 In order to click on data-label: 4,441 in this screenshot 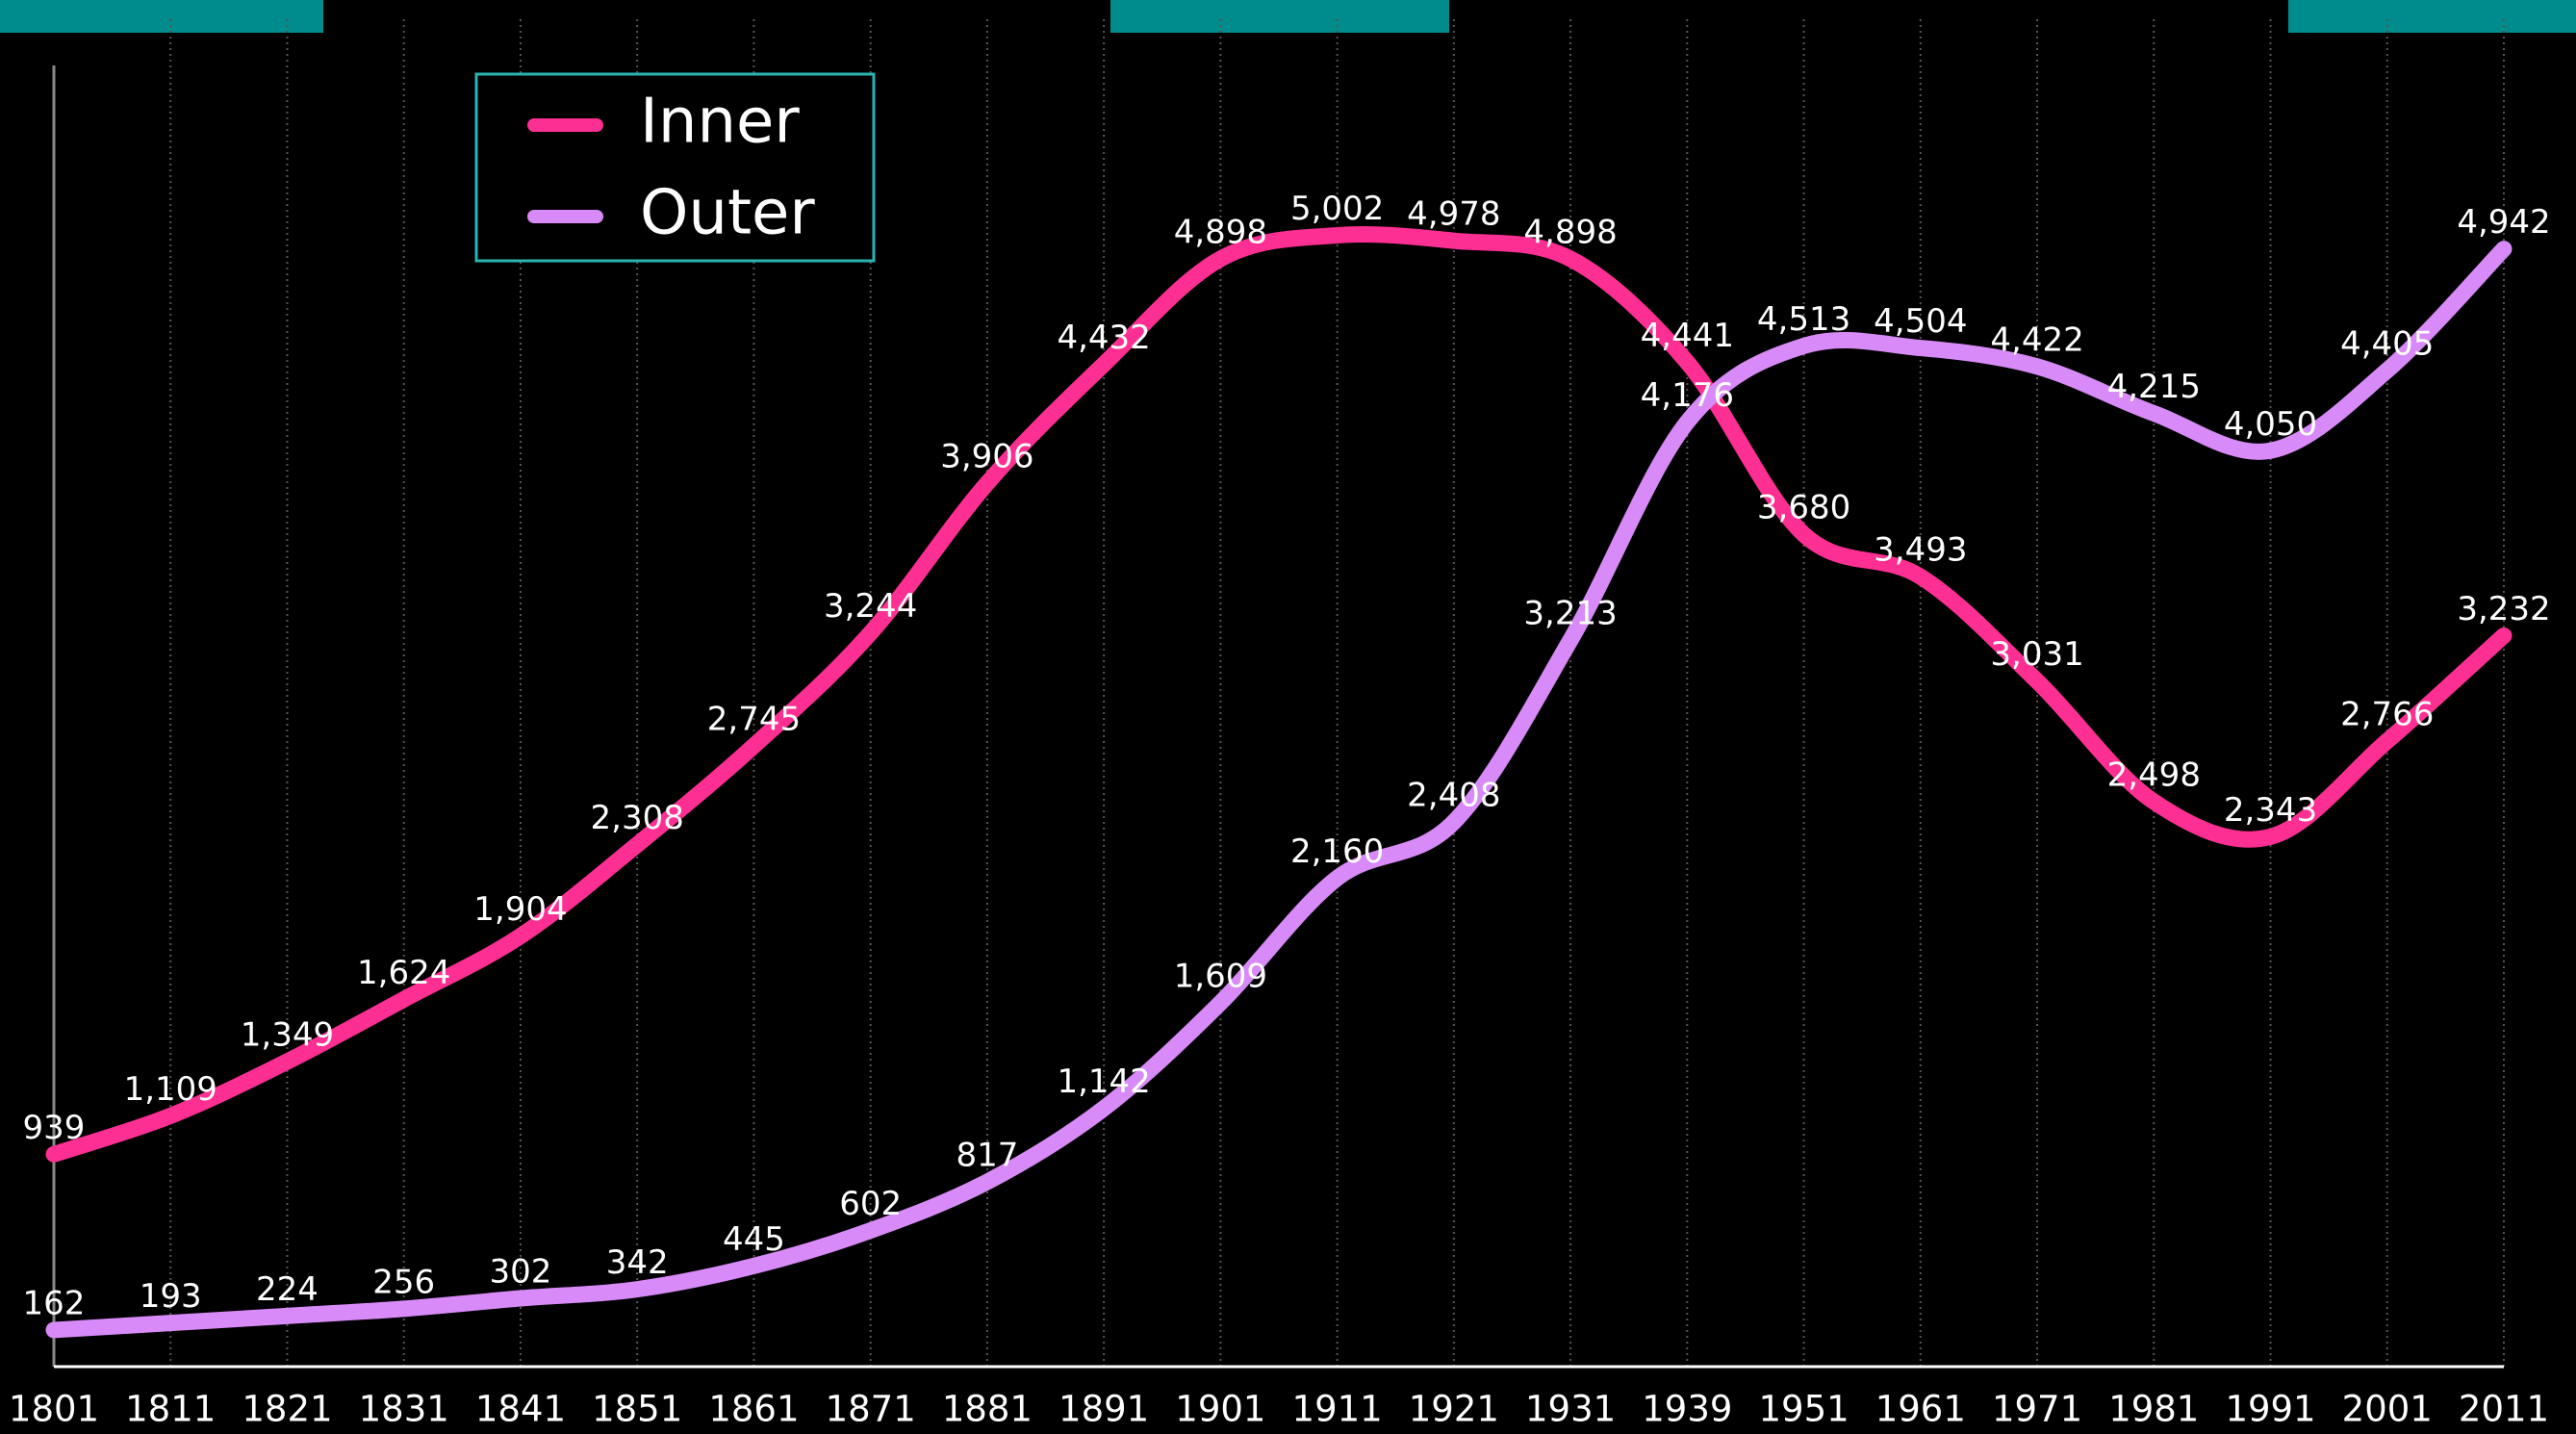, I will do `click(1687, 336)`.